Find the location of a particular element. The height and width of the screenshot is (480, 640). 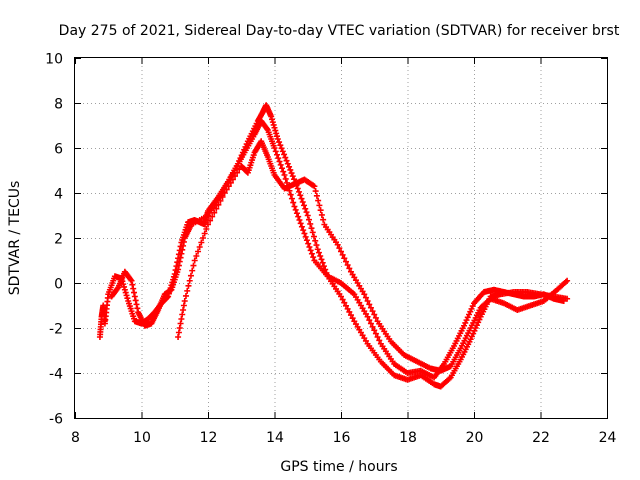

y-tick-label: -2 is located at coordinates (56, 330).